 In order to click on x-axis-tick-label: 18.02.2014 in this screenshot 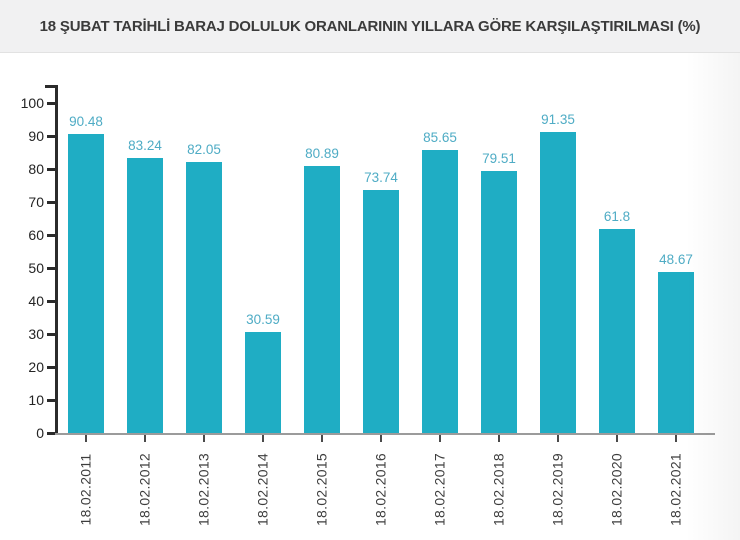, I will do `click(262, 489)`.